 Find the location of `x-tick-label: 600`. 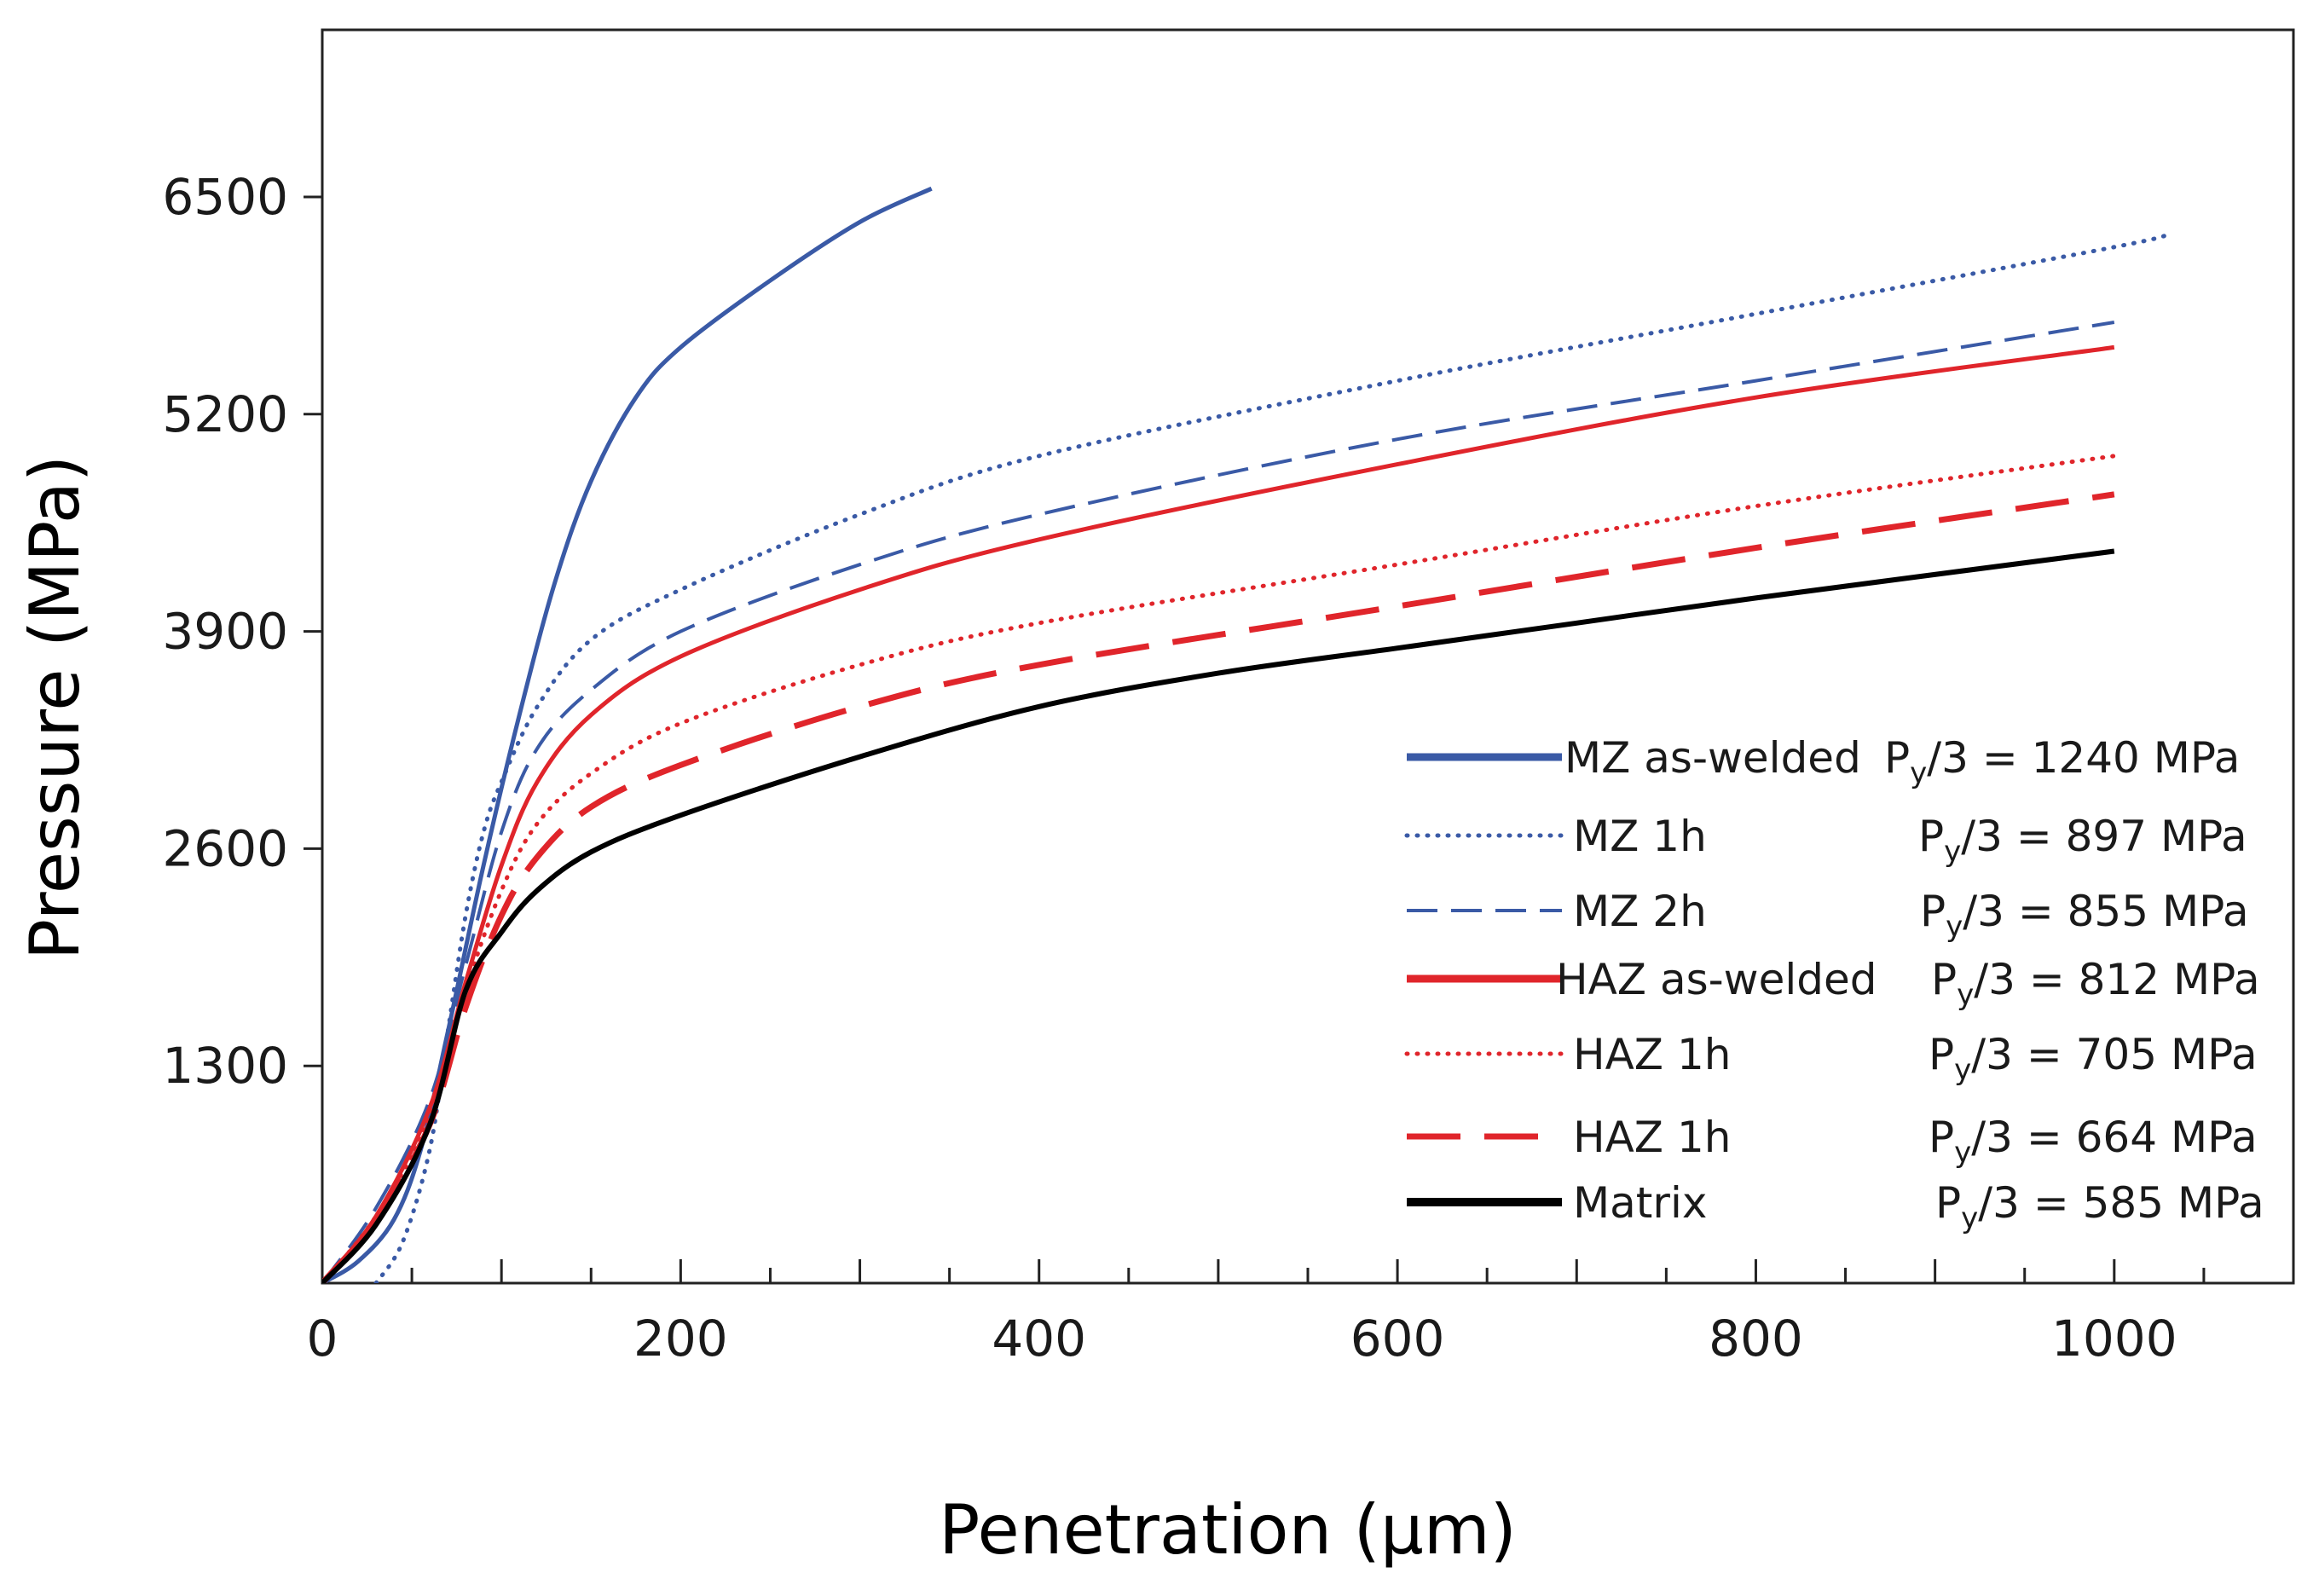

x-tick-label: 600 is located at coordinates (1397, 1339).